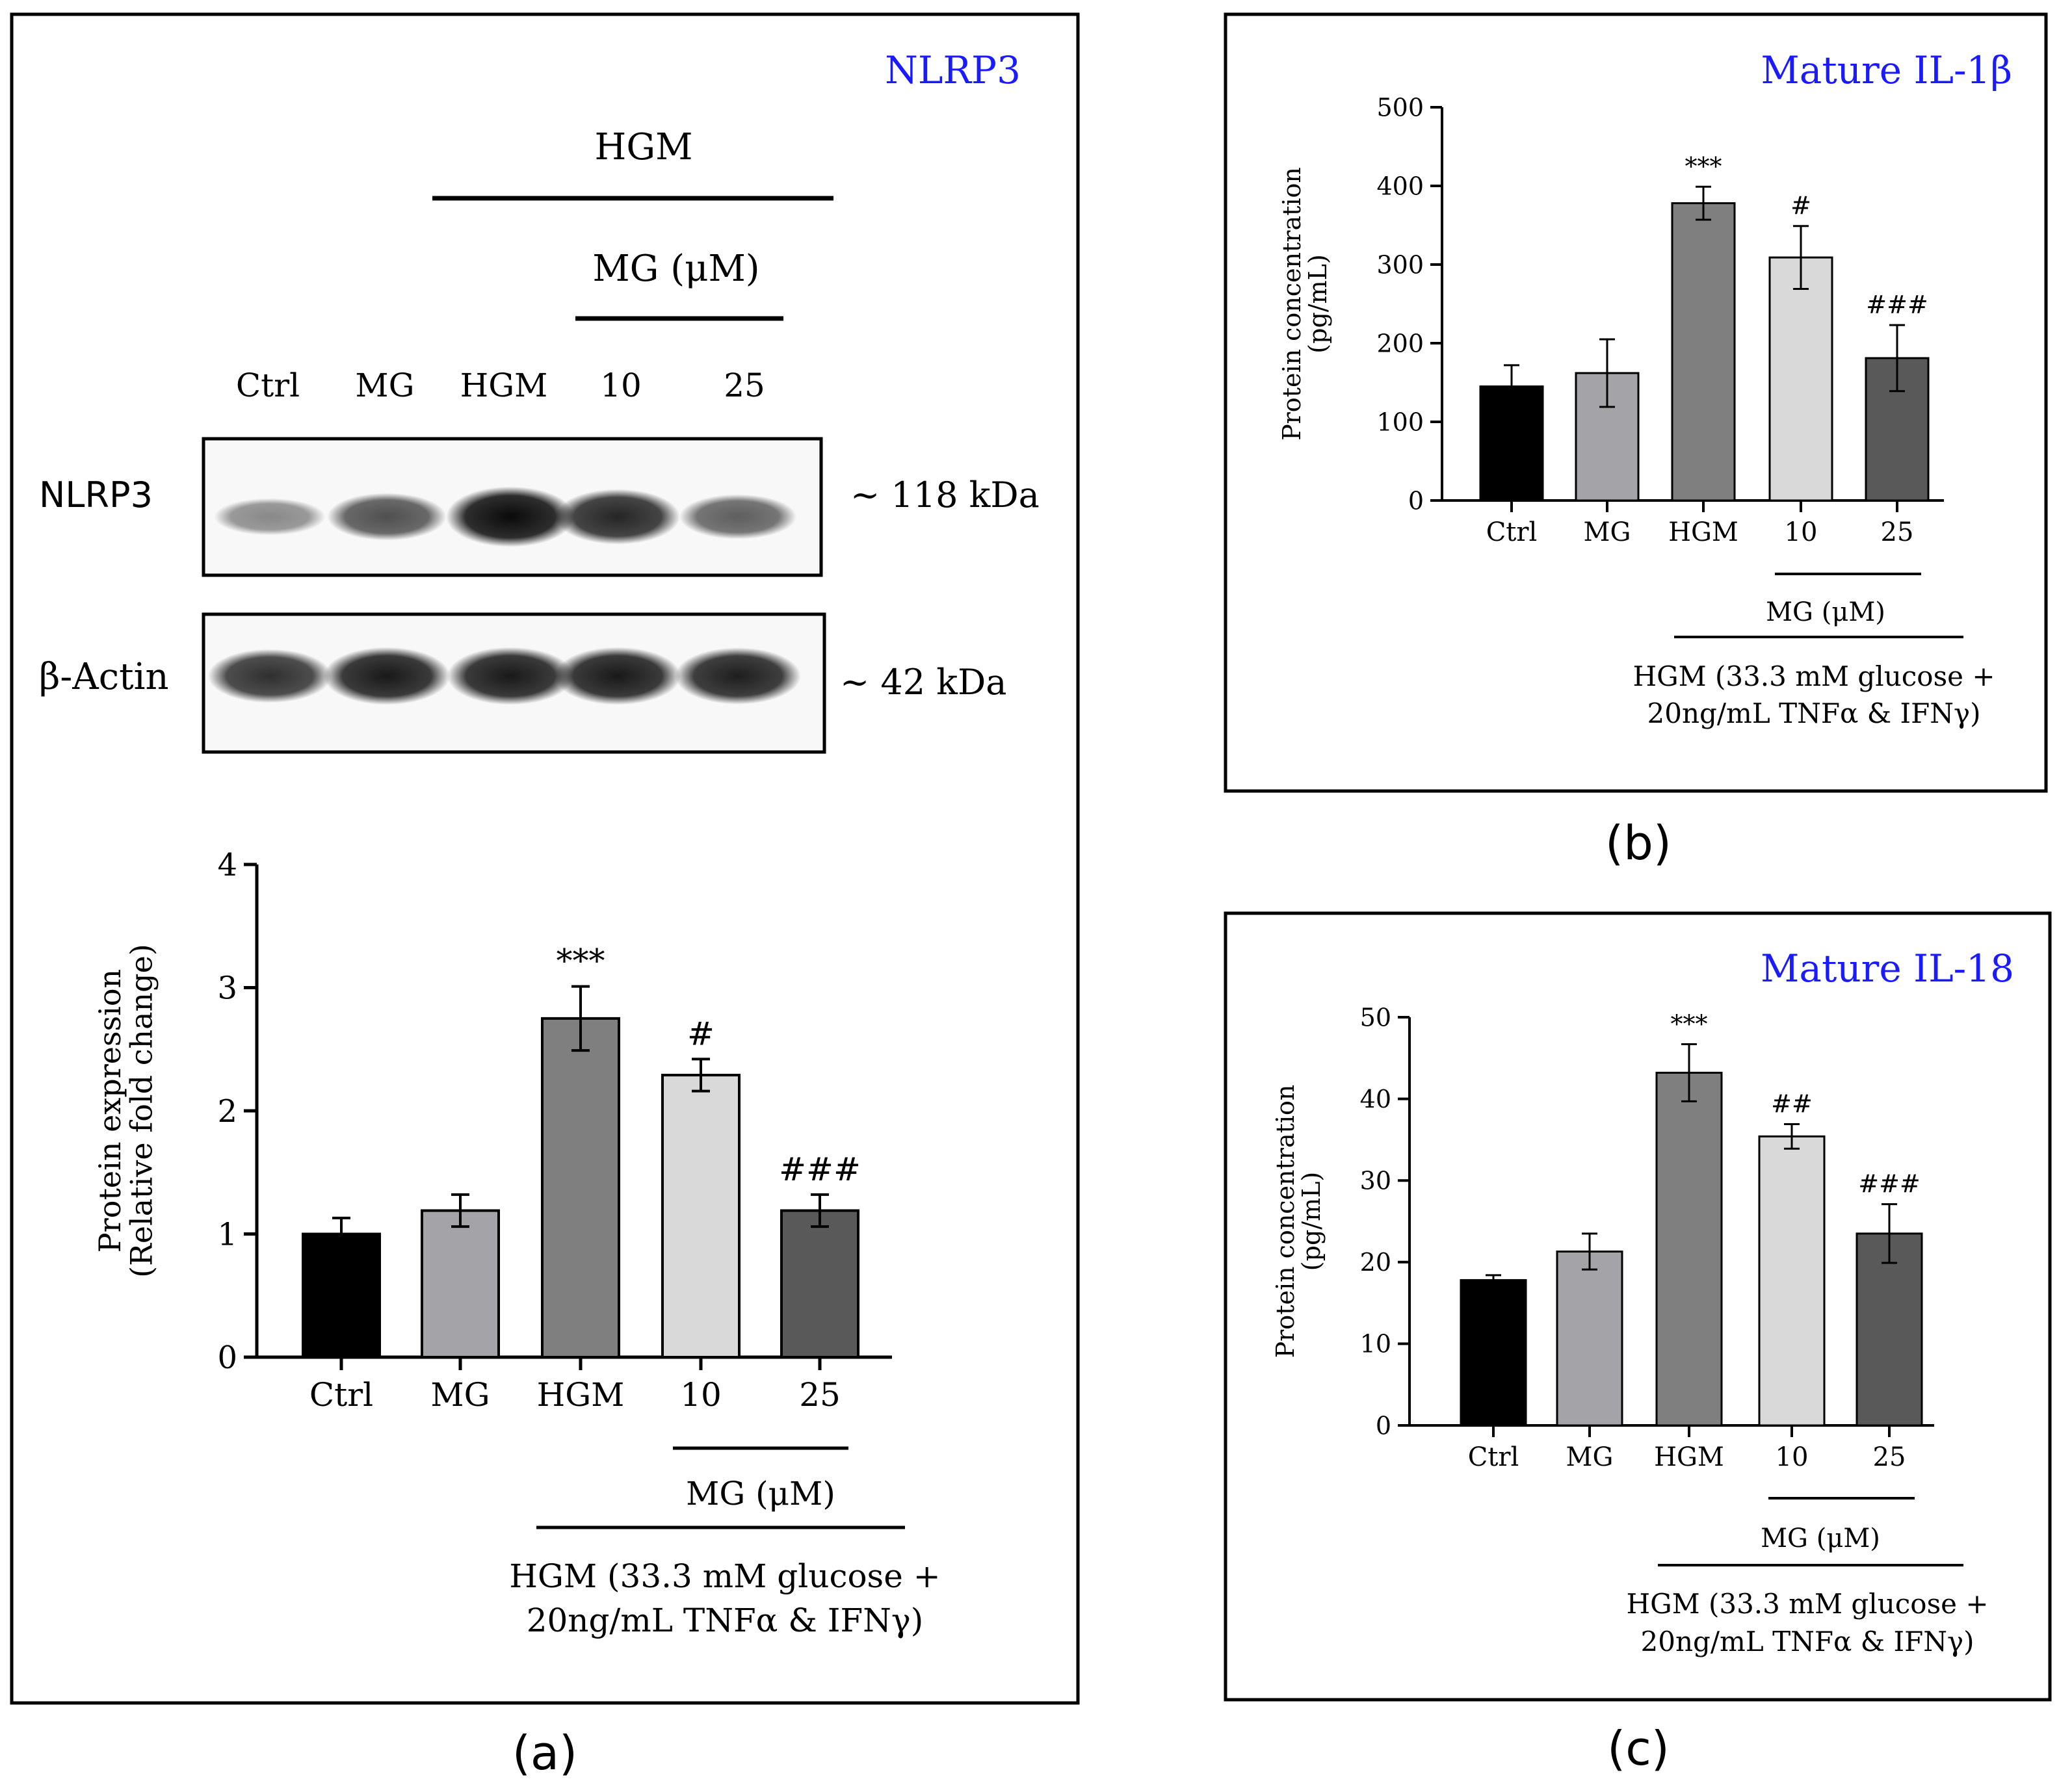 This screenshot has height=1792, width=2059. I want to click on lane-label-hgm: HGM, so click(504, 385).